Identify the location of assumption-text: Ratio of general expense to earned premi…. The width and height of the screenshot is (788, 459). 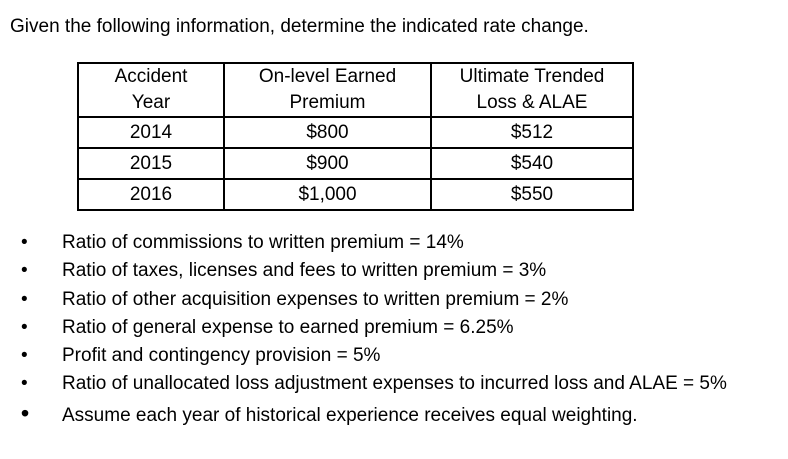
(288, 327).